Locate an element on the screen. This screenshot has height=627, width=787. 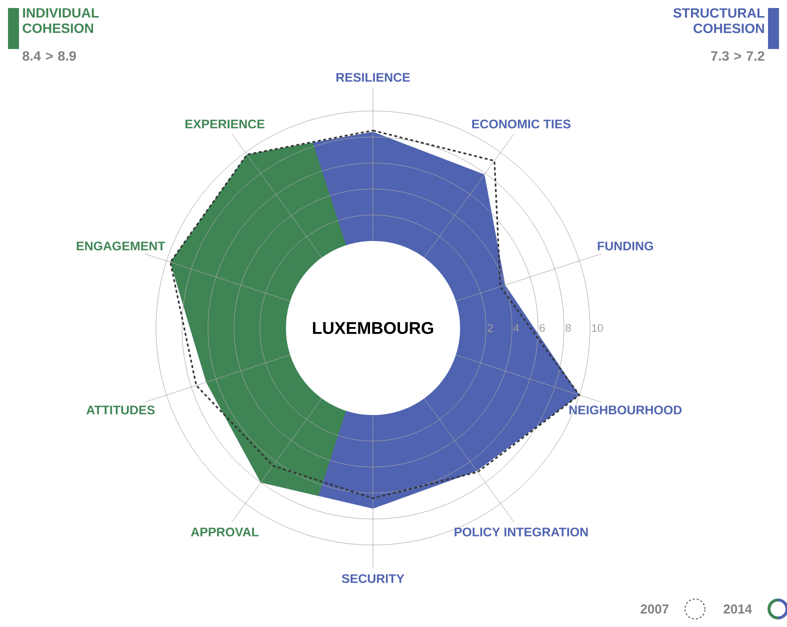
spoke-label: APPROVAL is located at coordinates (224, 532).